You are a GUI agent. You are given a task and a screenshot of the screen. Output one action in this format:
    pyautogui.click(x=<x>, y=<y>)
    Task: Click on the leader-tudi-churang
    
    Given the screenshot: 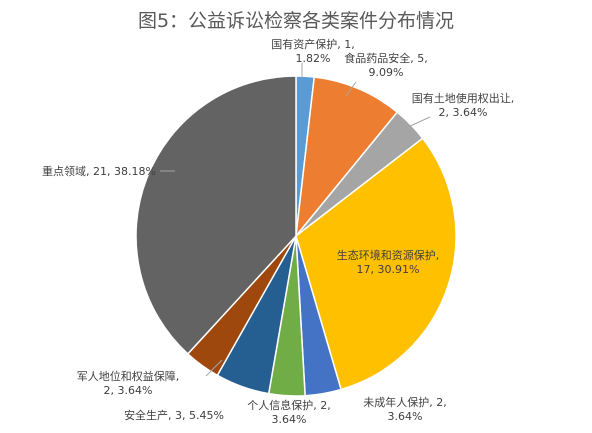 What is the action you would take?
    pyautogui.click(x=419, y=122)
    